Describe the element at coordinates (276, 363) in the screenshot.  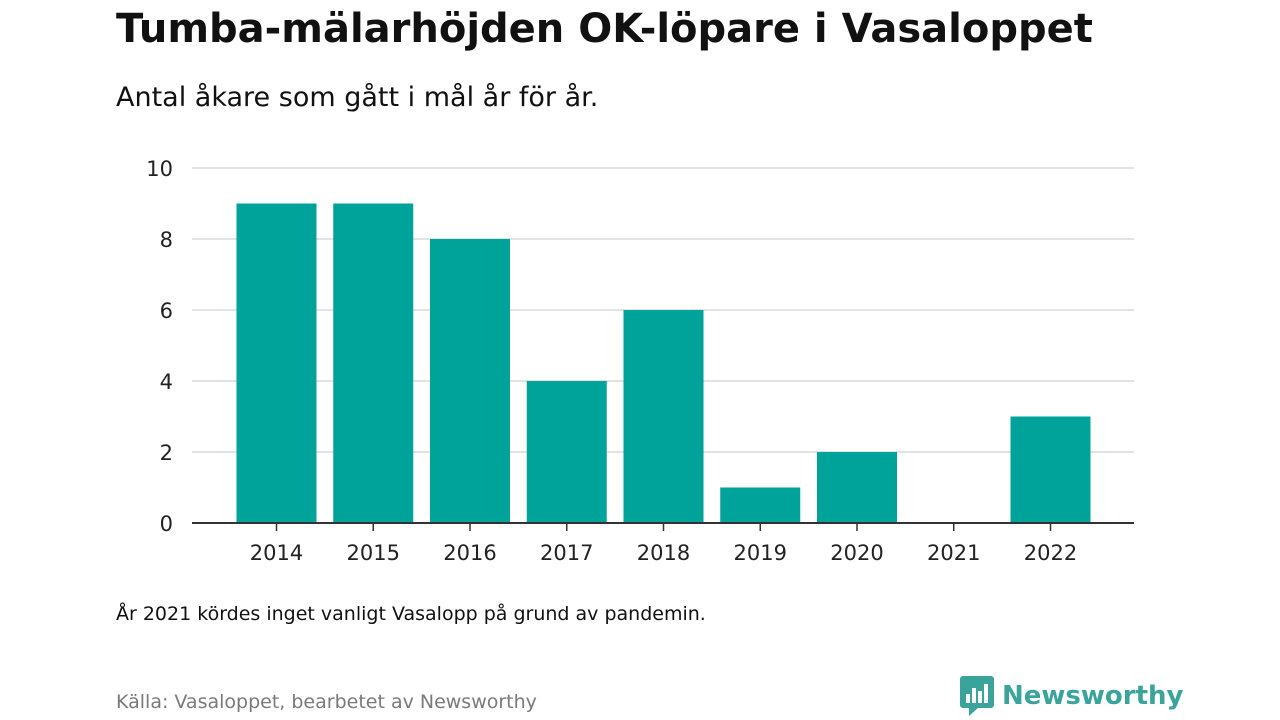
I see `bar-2014` at that location.